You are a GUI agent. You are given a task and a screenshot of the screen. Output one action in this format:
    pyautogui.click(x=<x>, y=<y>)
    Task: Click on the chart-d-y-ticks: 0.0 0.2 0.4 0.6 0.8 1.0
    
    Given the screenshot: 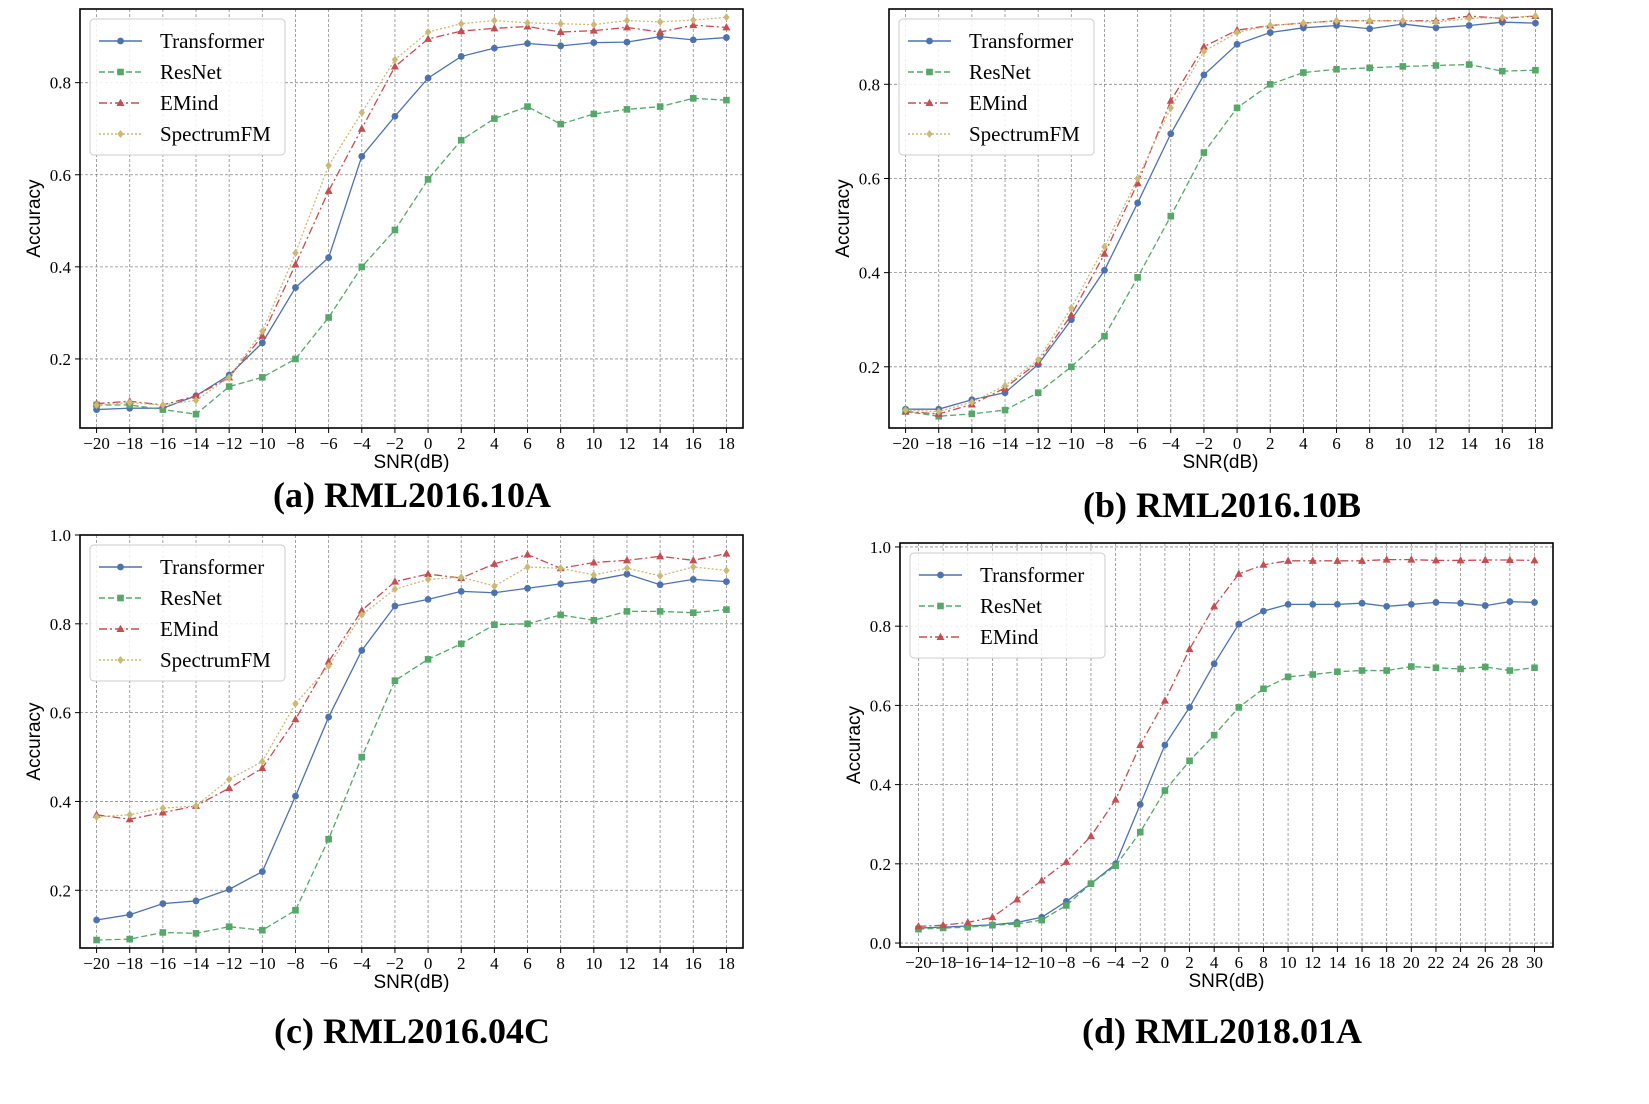 What is the action you would take?
    pyautogui.click(x=885, y=745)
    